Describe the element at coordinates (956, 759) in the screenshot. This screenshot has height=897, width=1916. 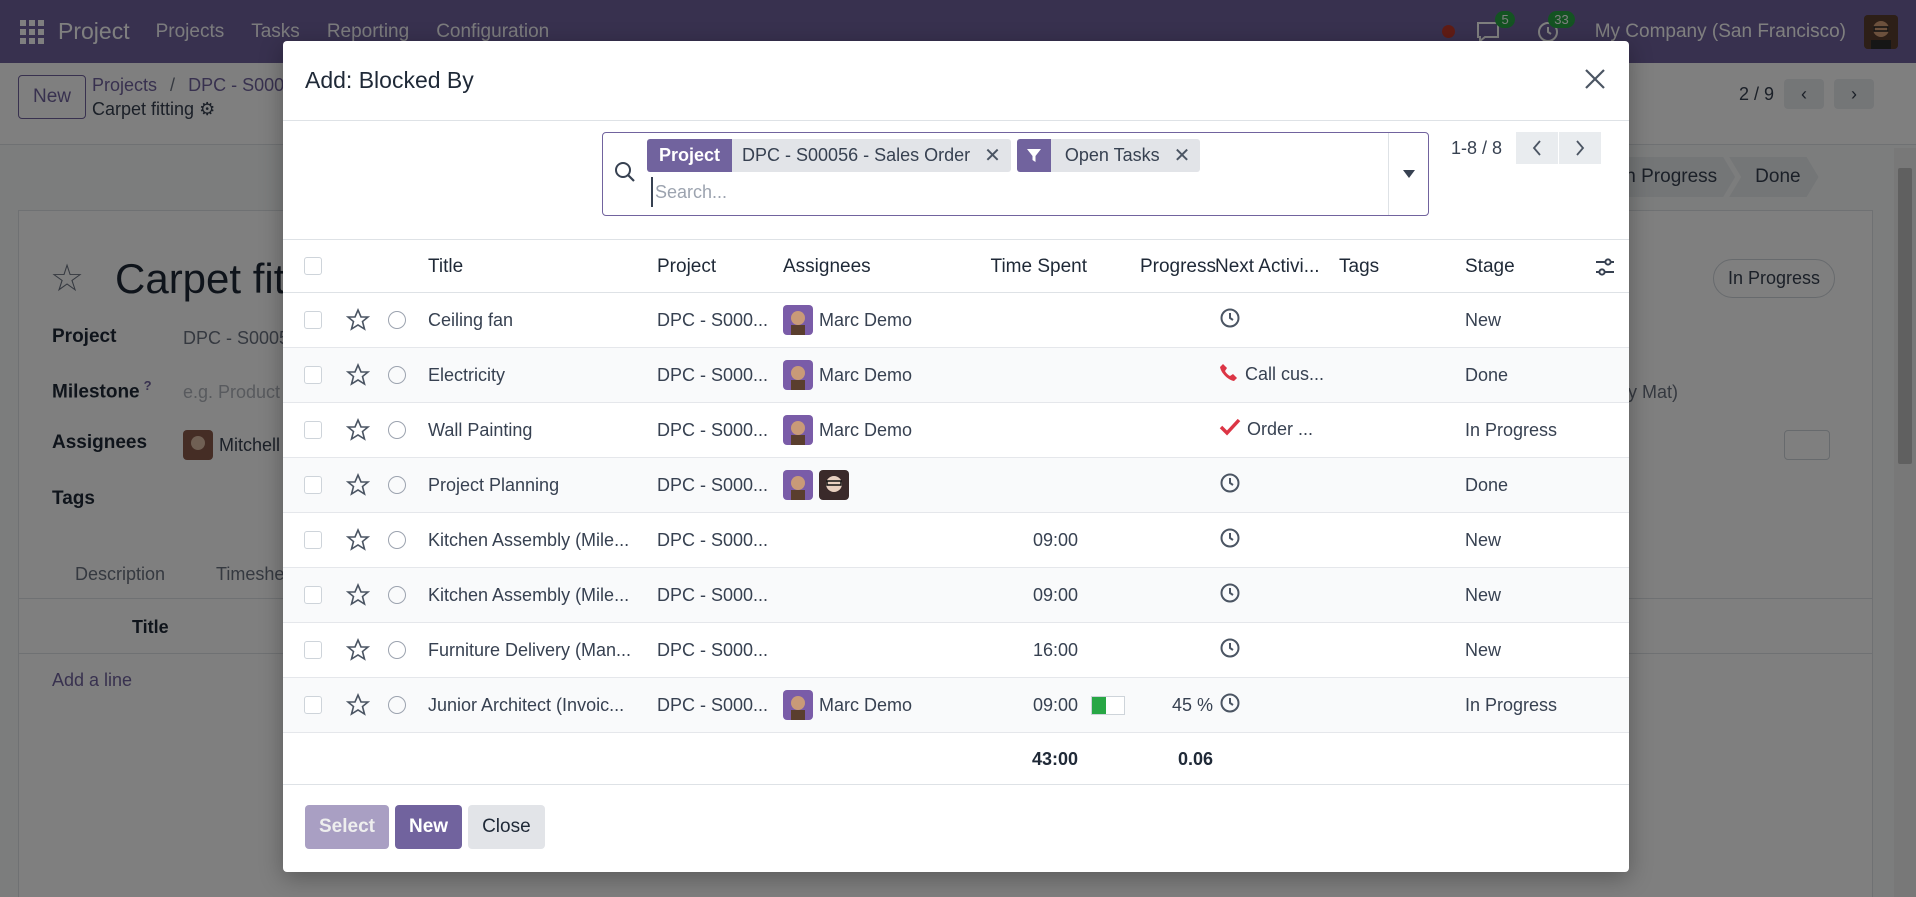
I see `list-footer: 43:00 0.06` at that location.